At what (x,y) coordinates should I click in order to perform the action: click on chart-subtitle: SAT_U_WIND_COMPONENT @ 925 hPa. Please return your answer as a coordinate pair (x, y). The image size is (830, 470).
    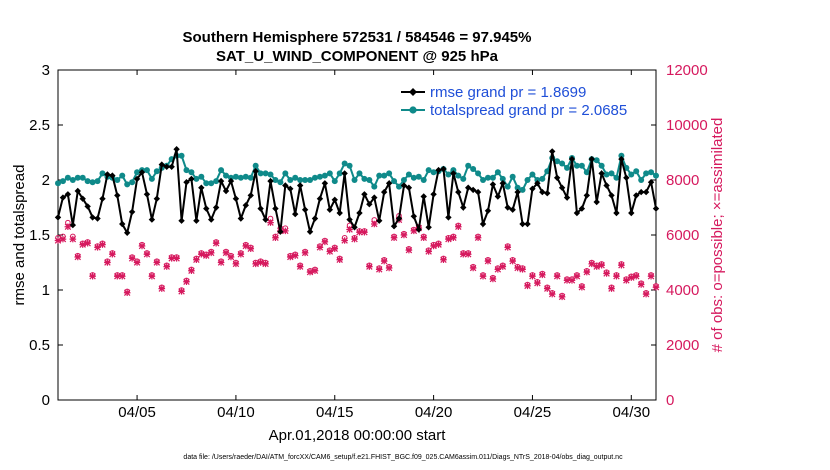
    Looking at the image, I should click on (357, 56).